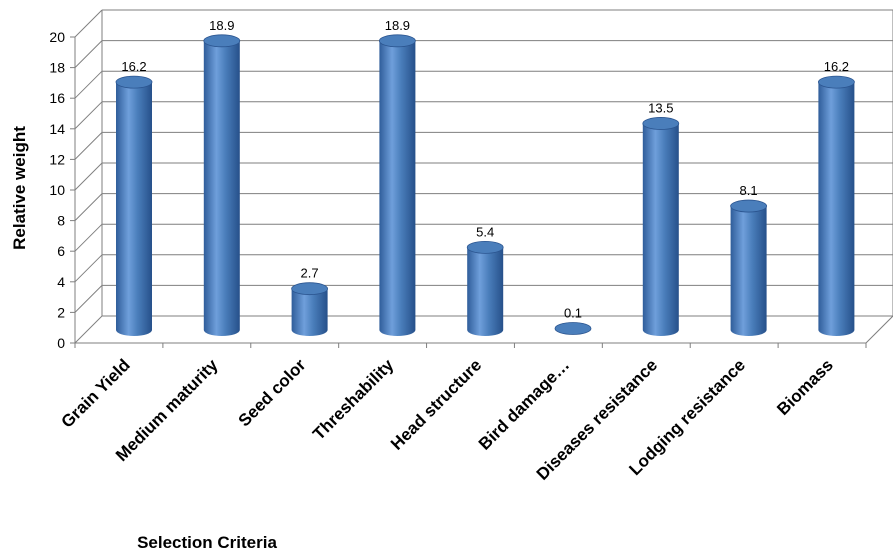 The height and width of the screenshot is (553, 893). I want to click on x-category-label: Threshability, so click(353, 399).